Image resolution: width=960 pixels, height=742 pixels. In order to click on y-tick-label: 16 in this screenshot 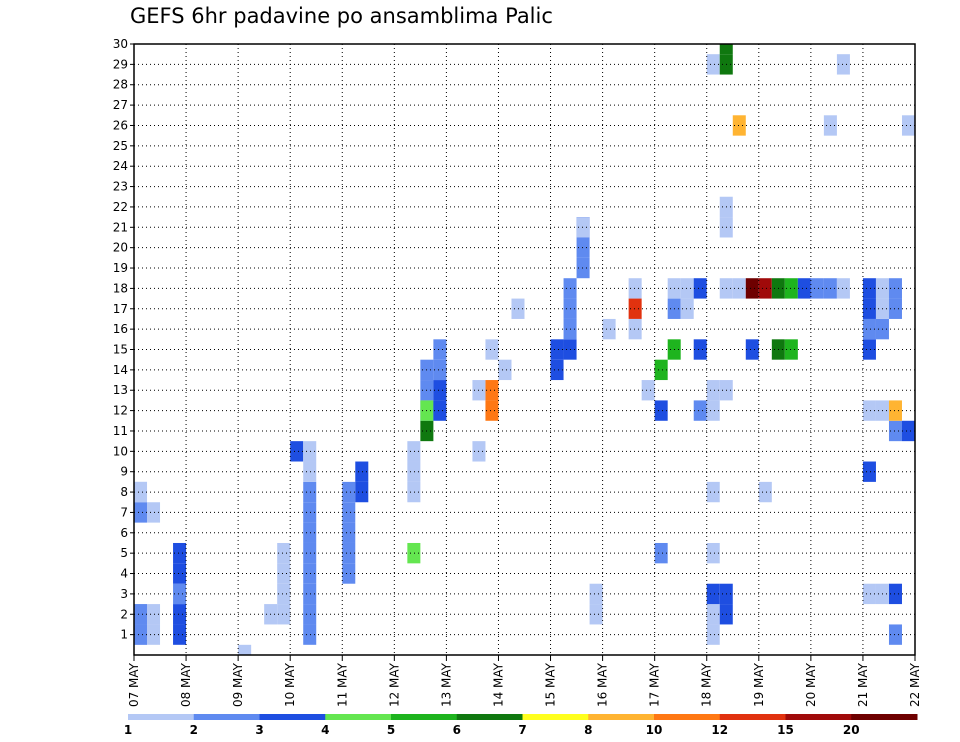, I will do `click(120, 329)`.